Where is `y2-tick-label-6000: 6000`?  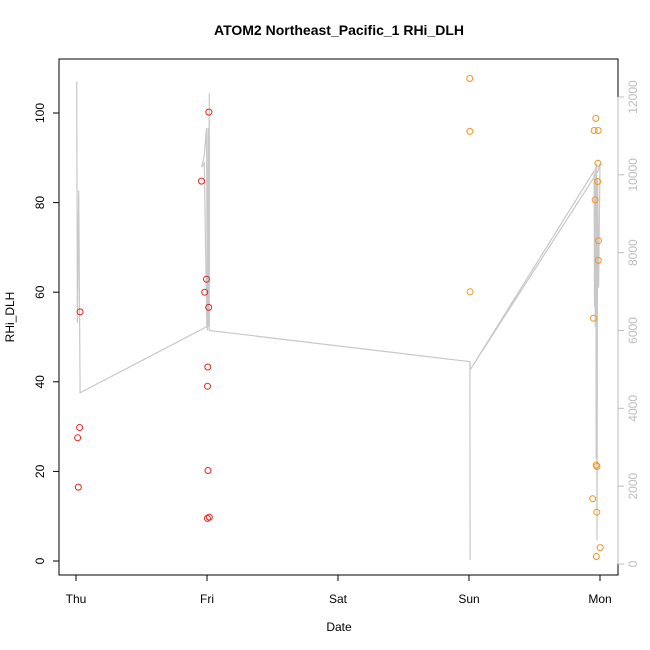 y2-tick-label-6000: 6000 is located at coordinates (633, 330).